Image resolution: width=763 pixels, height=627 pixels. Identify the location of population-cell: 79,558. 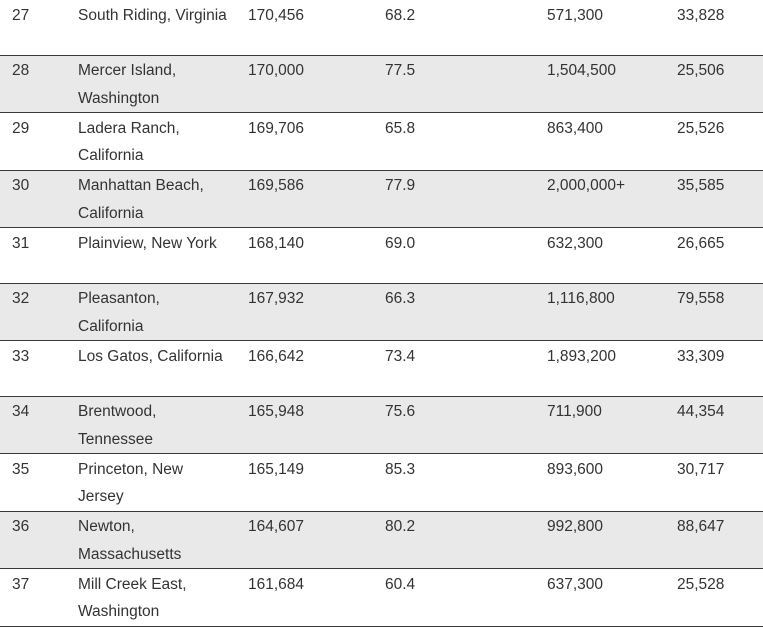
(720, 312).